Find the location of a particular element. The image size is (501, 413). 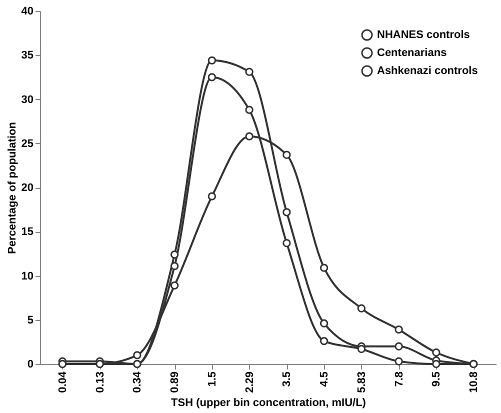

y-tick-label: 30 is located at coordinates (27, 100).